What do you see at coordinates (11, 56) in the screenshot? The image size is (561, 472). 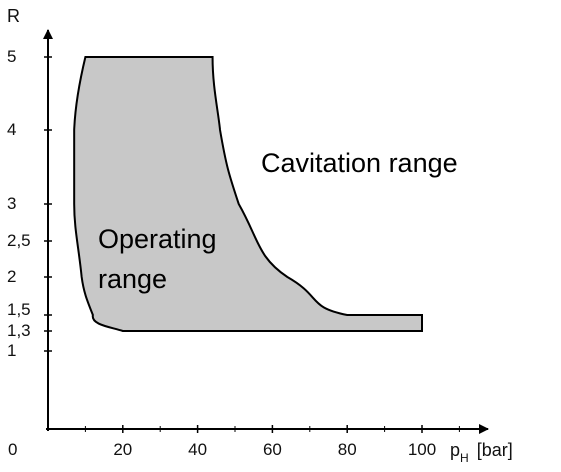 I see `y-tick-label: 5` at bounding box center [11, 56].